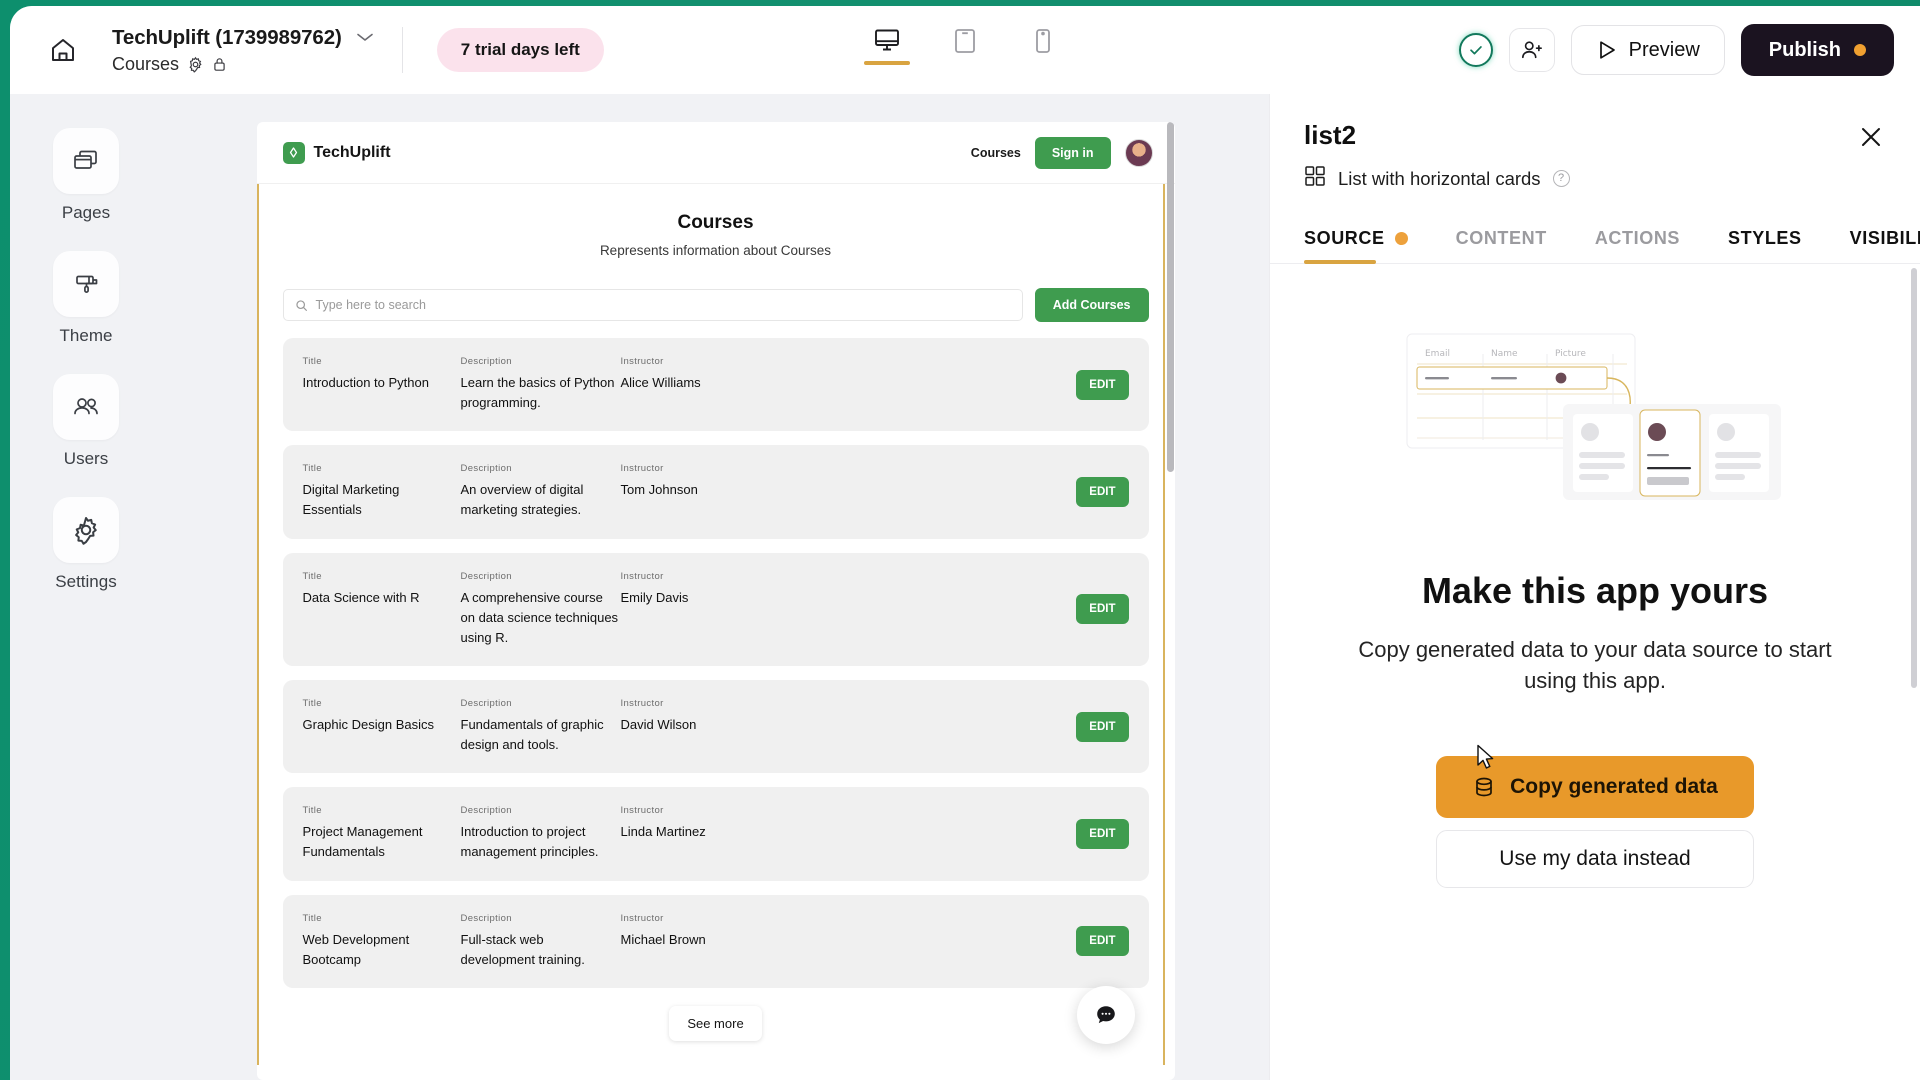 Image resolution: width=1920 pixels, height=1080 pixels. I want to click on tab-label: ACTIONS, so click(1637, 238).